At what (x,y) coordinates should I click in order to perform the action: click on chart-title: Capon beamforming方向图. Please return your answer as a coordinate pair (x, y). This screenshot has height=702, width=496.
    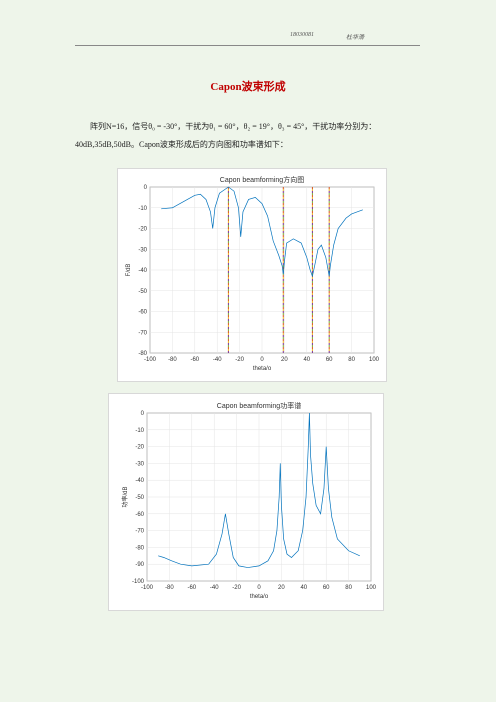
    Looking at the image, I should click on (262, 179).